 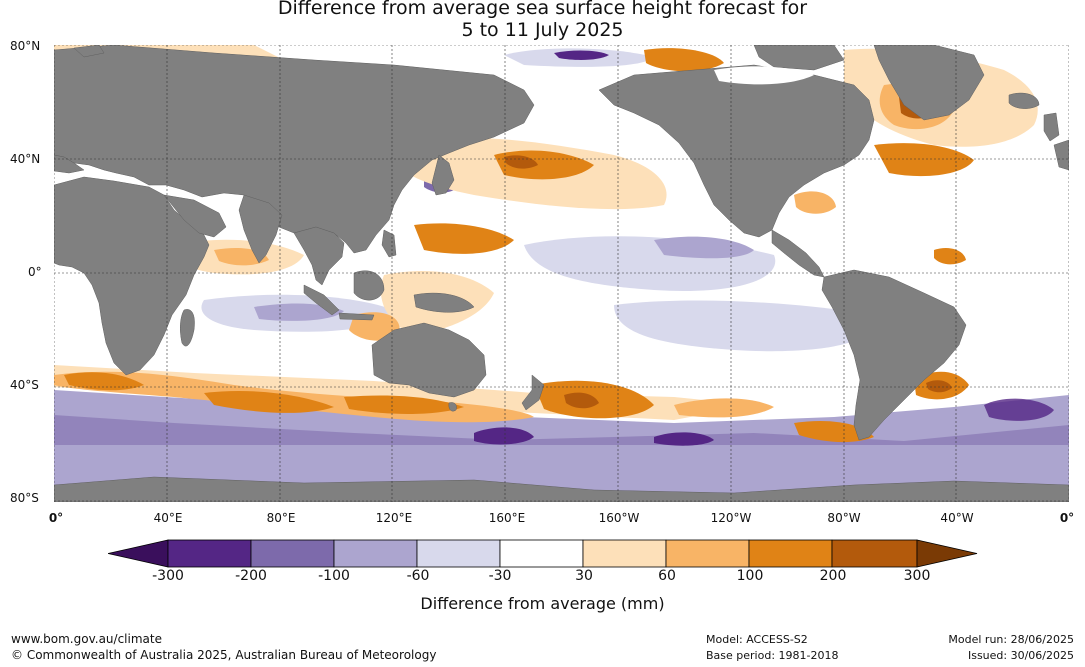 I want to click on land-svalbard, so click(x=89, y=51).